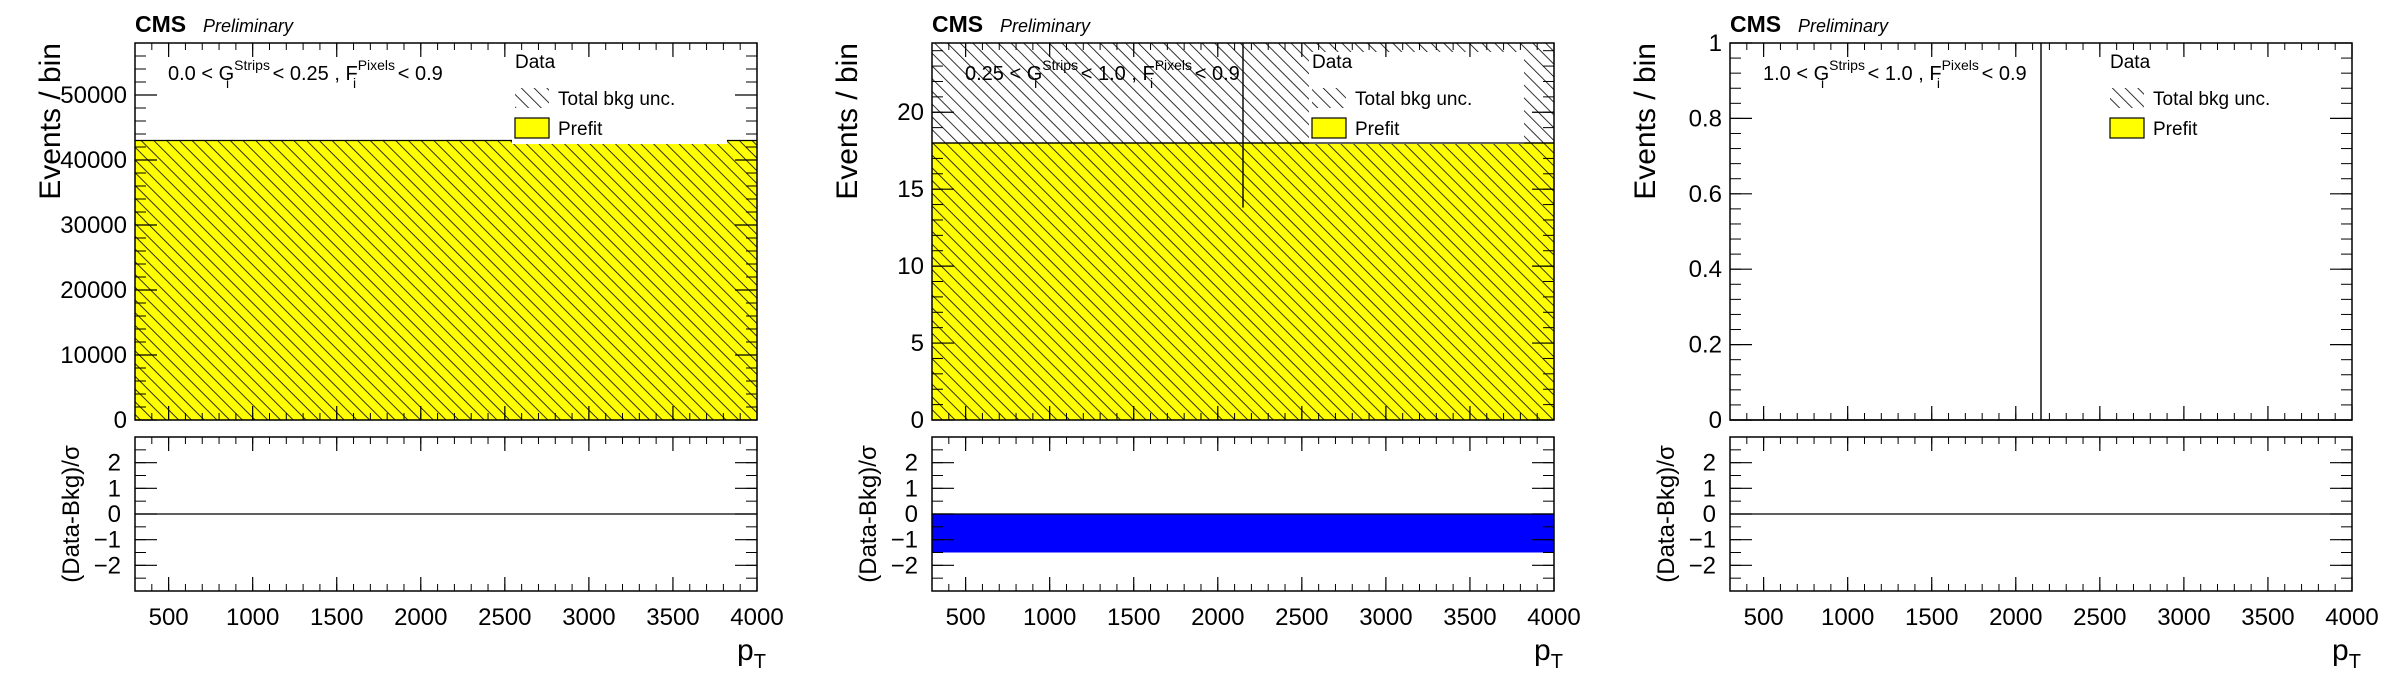 Image resolution: width=2388 pixels, height=677 pixels. What do you see at coordinates (910, 266) in the screenshot?
I see `y-tick-label: 10` at bounding box center [910, 266].